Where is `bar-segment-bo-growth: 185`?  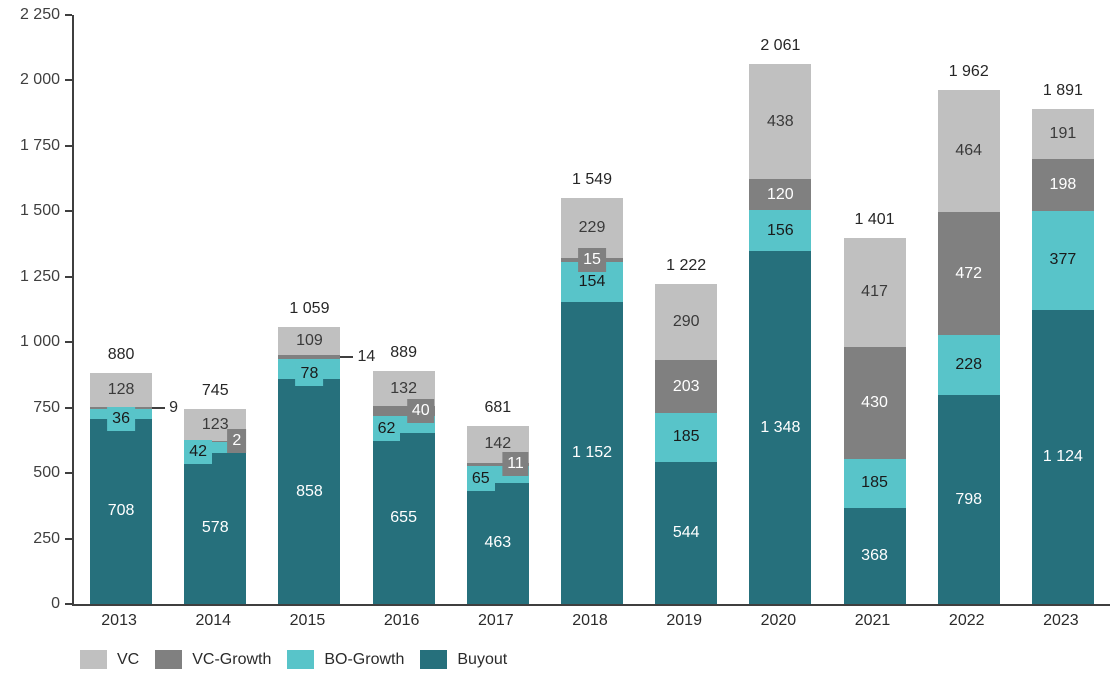 bar-segment-bo-growth: 185 is located at coordinates (686, 437).